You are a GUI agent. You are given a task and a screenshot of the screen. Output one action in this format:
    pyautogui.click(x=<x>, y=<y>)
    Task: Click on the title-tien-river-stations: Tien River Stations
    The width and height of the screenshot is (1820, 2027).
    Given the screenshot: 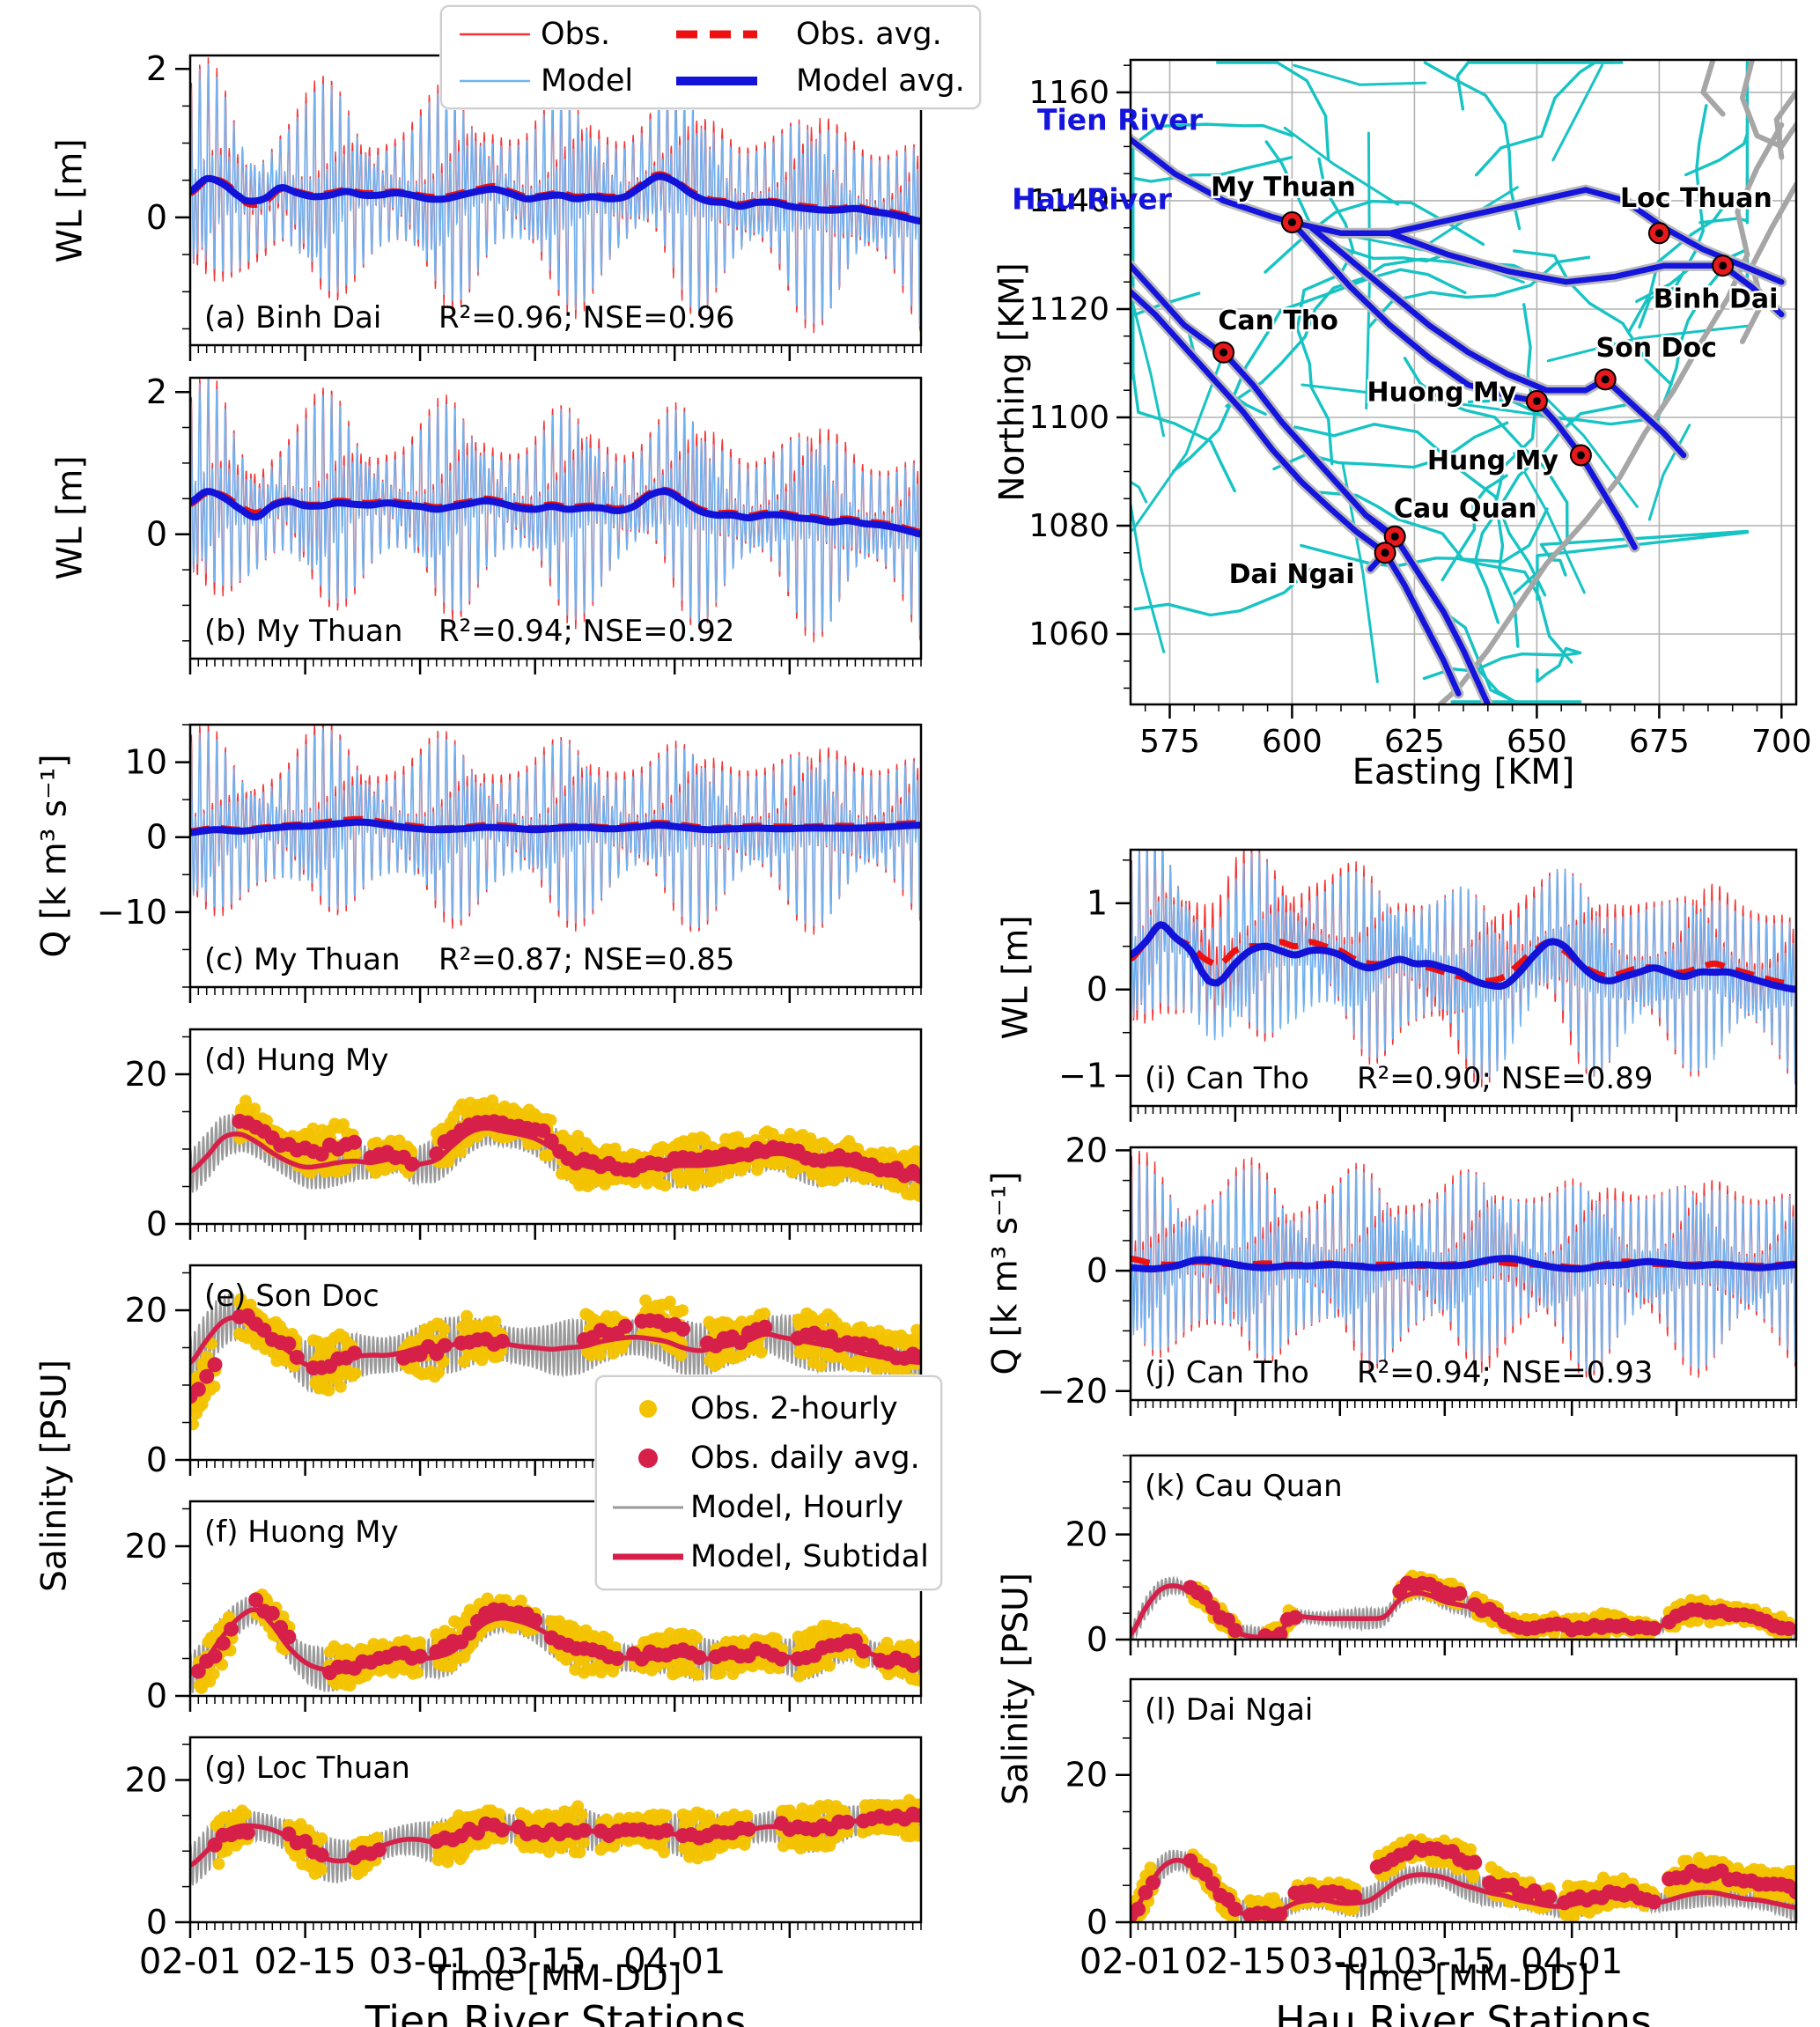 What is the action you would take?
    pyautogui.click(x=556, y=2012)
    